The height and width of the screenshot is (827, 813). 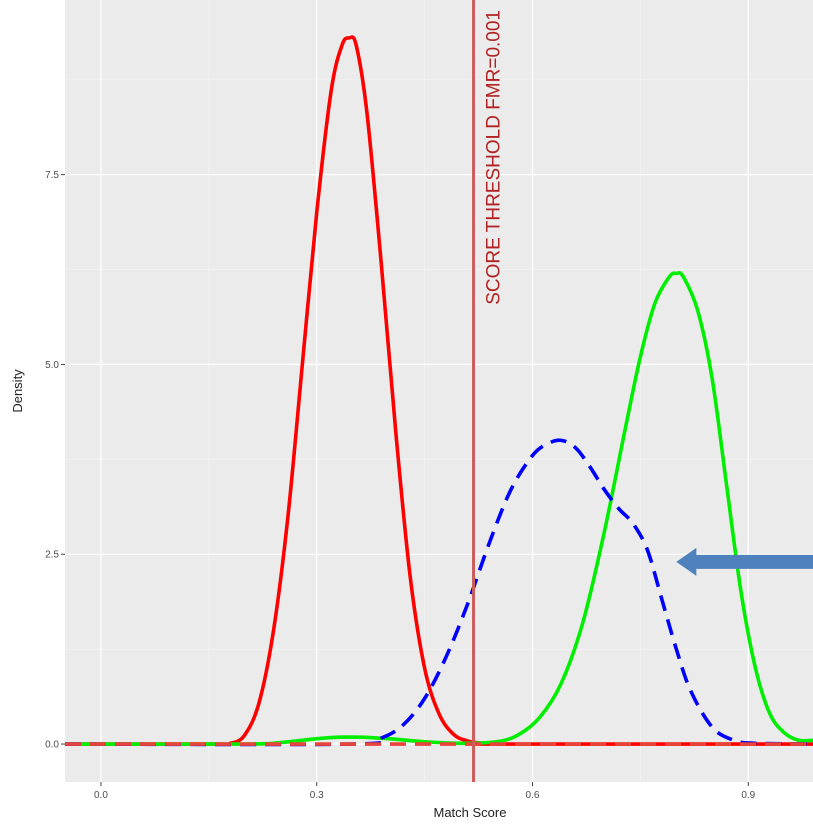 What do you see at coordinates (101, 795) in the screenshot?
I see `x-tick-label: 0.0` at bounding box center [101, 795].